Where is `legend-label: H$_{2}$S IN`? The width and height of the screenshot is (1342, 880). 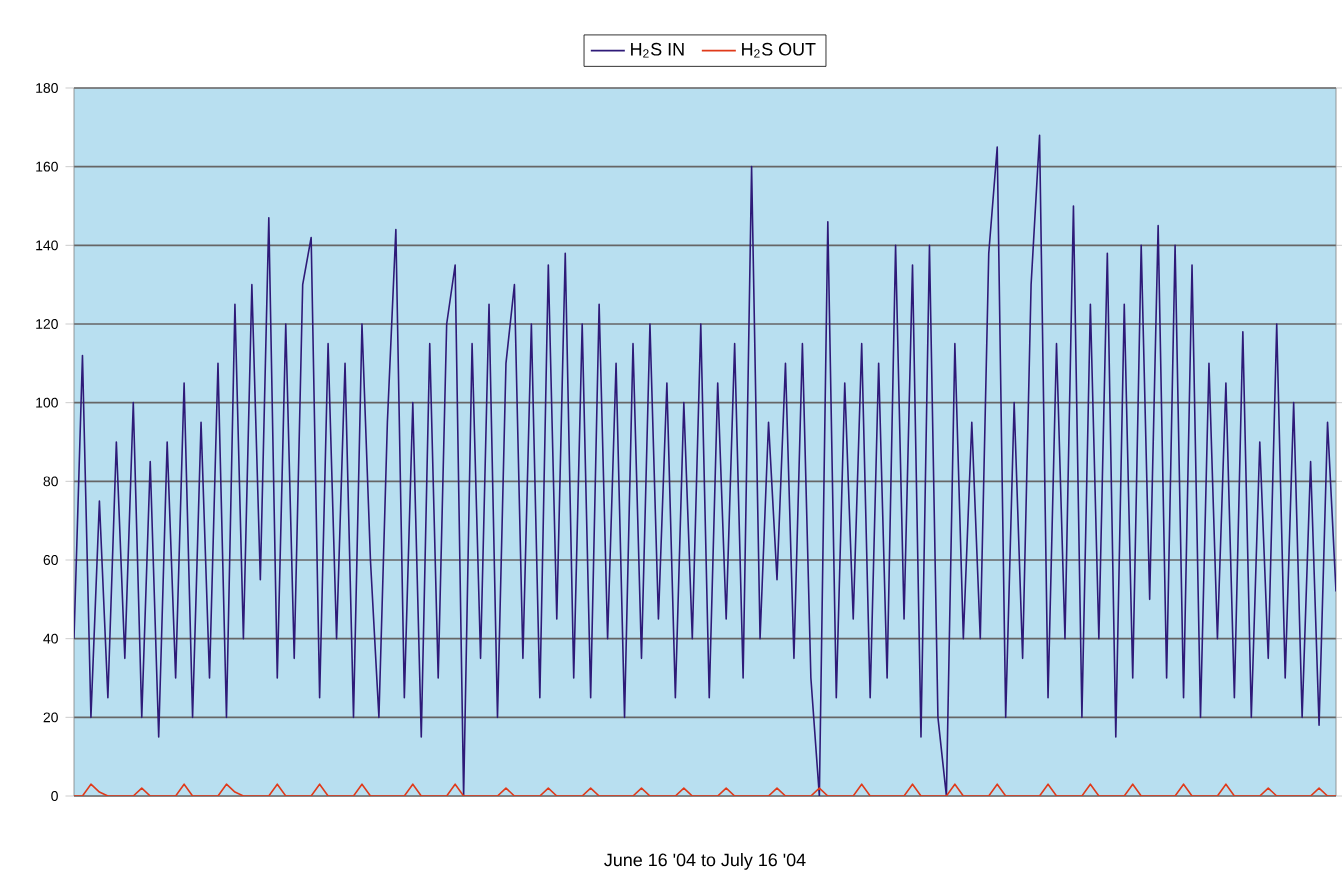 legend-label: H$_{2}$S IN is located at coordinates (657, 50).